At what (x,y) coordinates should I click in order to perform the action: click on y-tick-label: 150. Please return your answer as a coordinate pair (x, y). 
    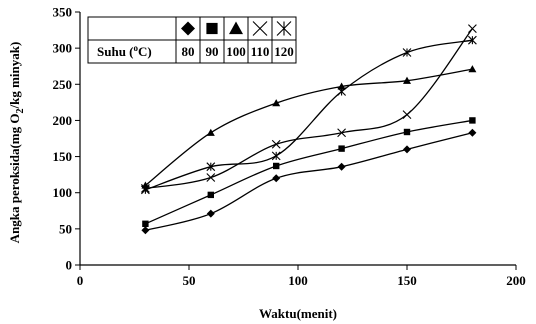
    Looking at the image, I should click on (63, 156).